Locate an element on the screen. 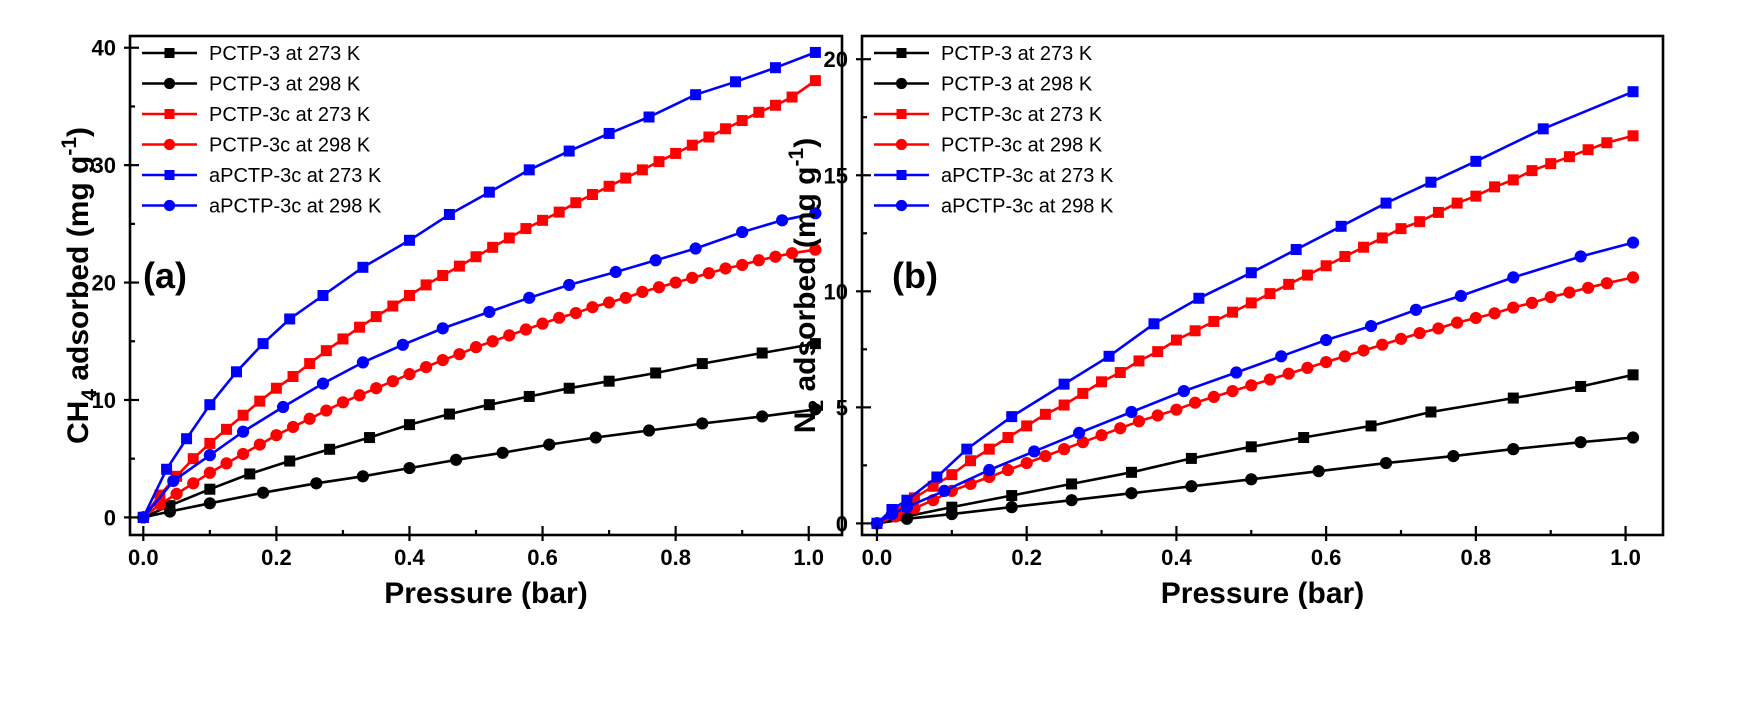 The height and width of the screenshot is (710, 1754). series-pctp-3-at-298-k is located at coordinates (1255, 480).